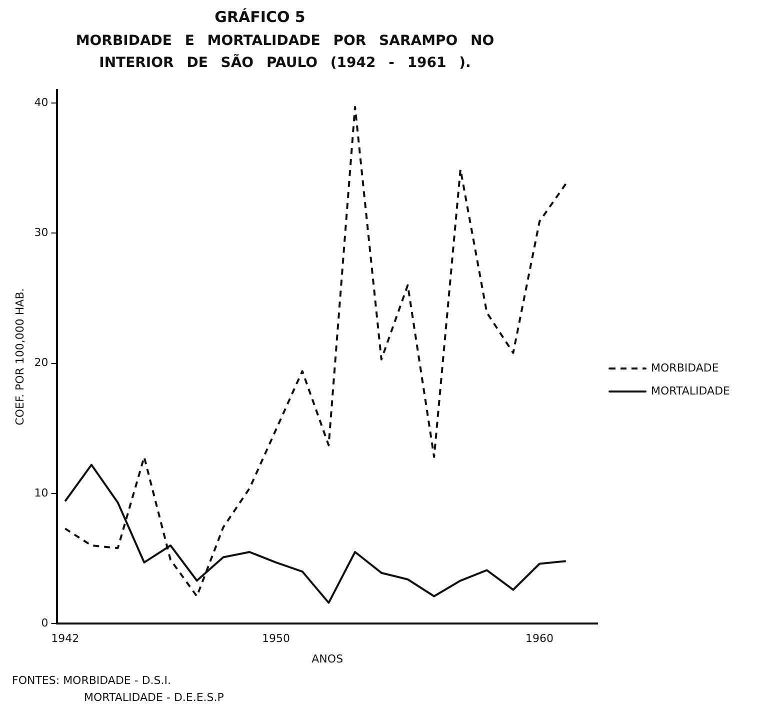  Describe the element at coordinates (41, 233) in the screenshot. I see `y-tick-label: 30` at that location.